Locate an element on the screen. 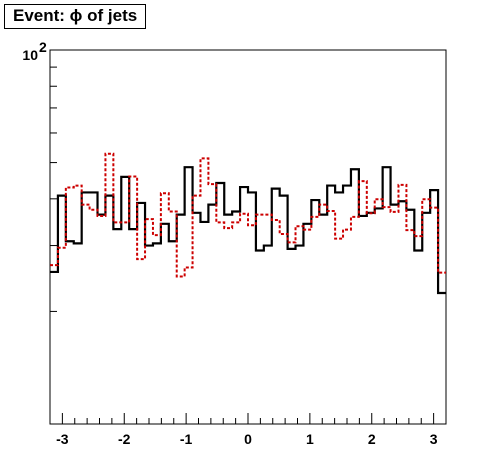  y-tick-label: 10 is located at coordinates (30, 55).